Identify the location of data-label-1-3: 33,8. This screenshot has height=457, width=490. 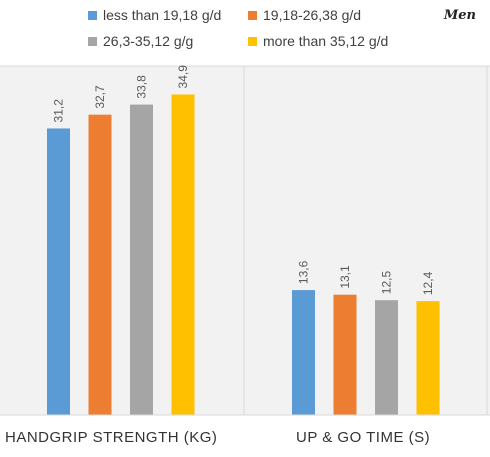
(142, 87).